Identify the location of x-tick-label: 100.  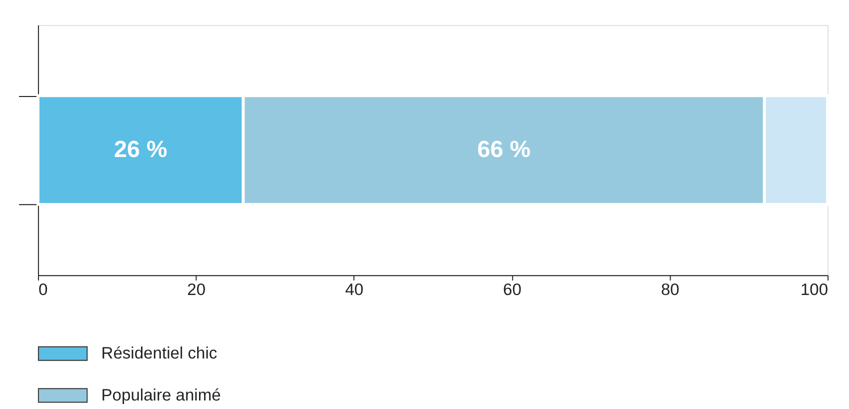
(814, 290).